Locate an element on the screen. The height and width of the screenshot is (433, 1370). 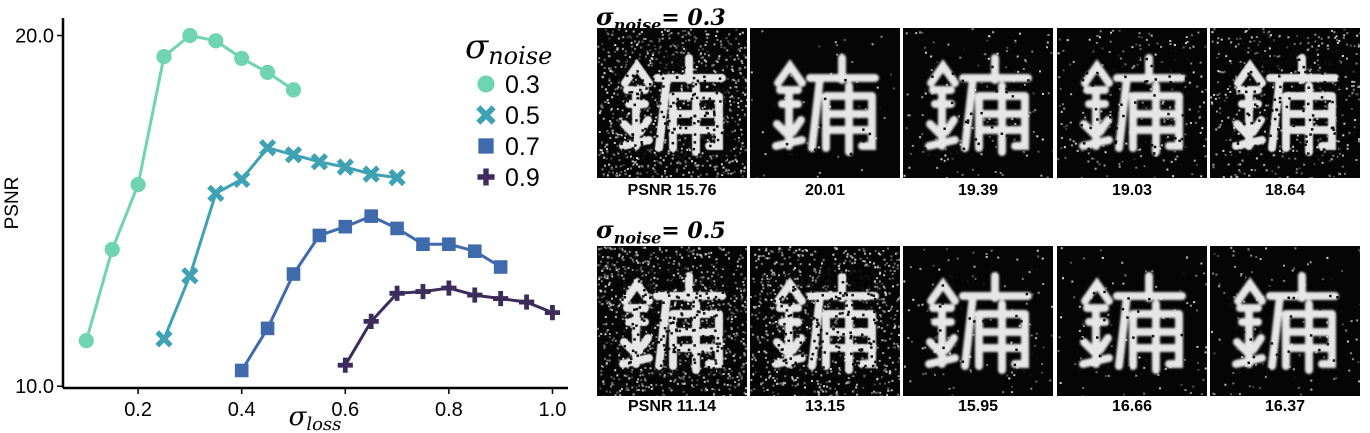
legend-label: 0.3 is located at coordinates (522, 85).